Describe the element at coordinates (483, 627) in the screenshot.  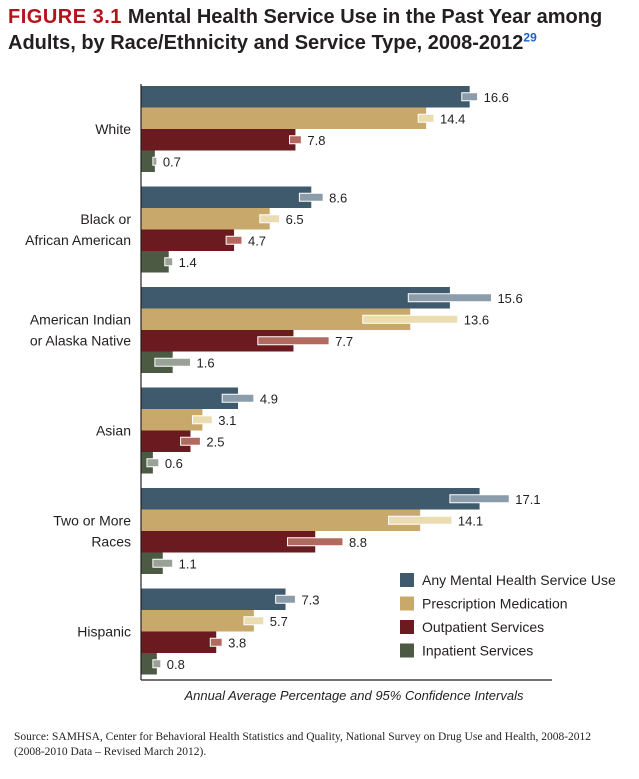
I see `legend-label: Outpatient Services` at that location.